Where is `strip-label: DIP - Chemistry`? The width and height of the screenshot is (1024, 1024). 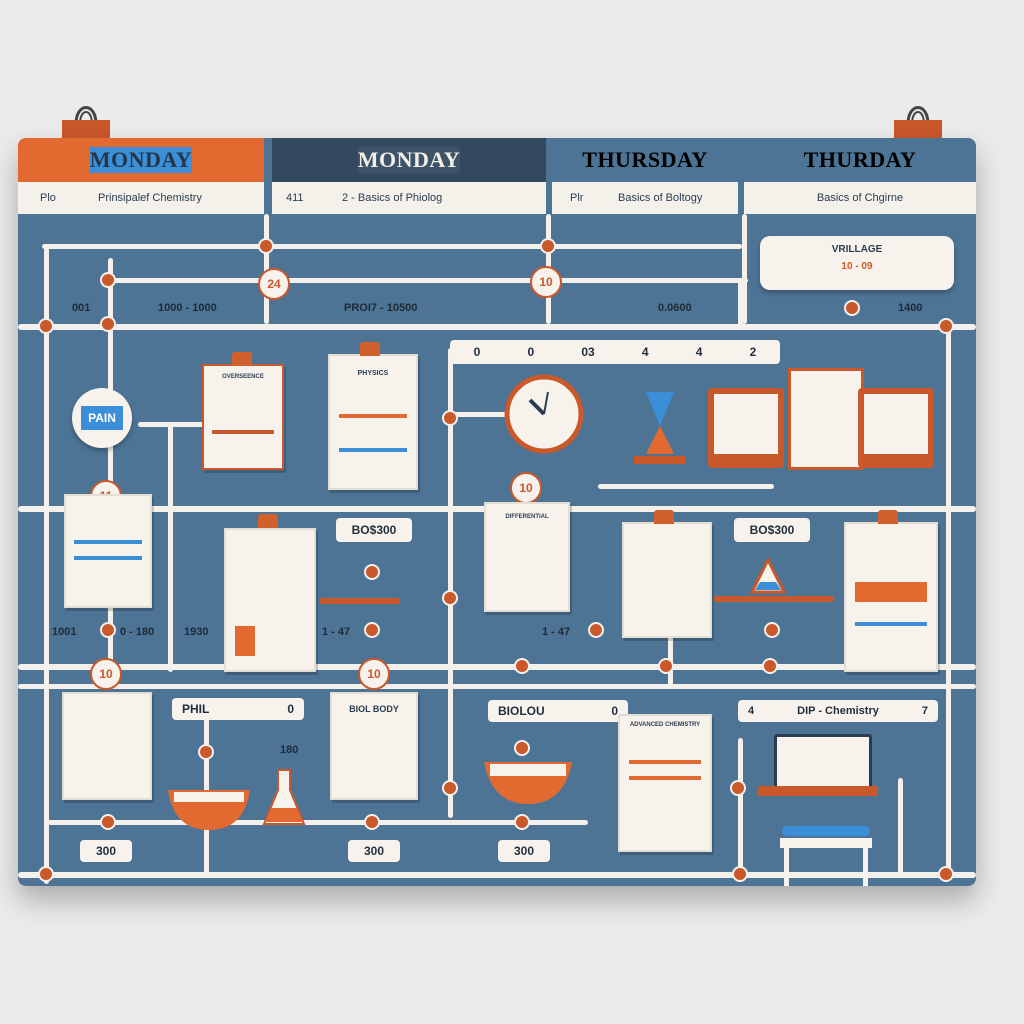 strip-label: DIP - Chemistry is located at coordinates (838, 711).